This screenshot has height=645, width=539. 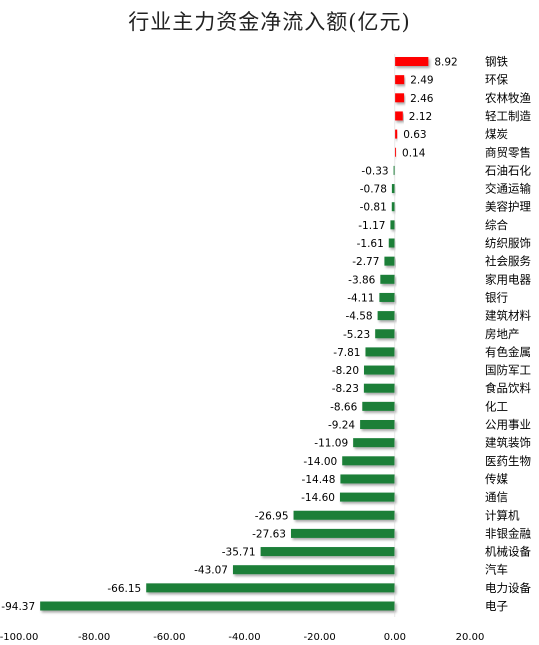 I want to click on category-label-美容护理: 美容护理, so click(x=508, y=207).